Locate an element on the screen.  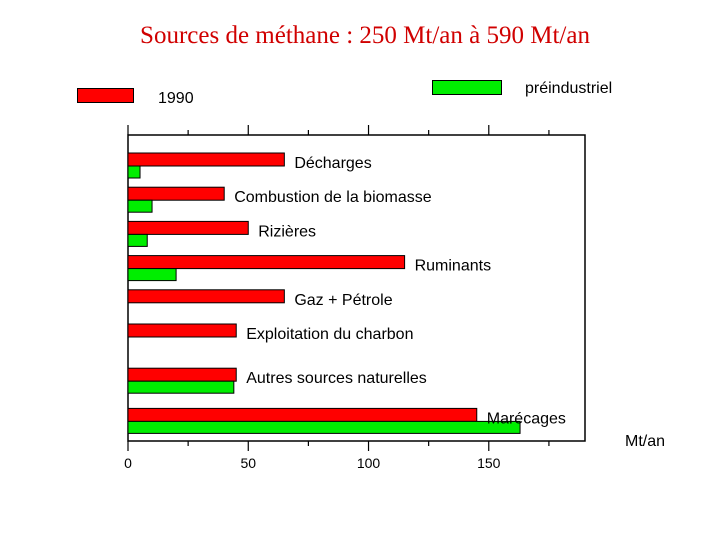
legend-label-1990: 1990 is located at coordinates (176, 98).